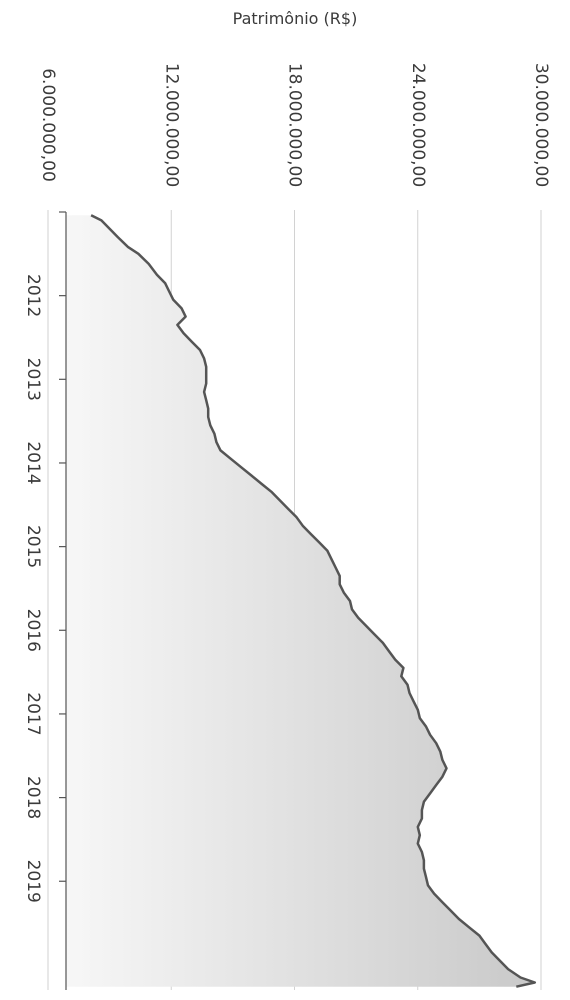  What do you see at coordinates (541, 125) in the screenshot?
I see `y-tick-label: 30.000.000,00` at bounding box center [541, 125].